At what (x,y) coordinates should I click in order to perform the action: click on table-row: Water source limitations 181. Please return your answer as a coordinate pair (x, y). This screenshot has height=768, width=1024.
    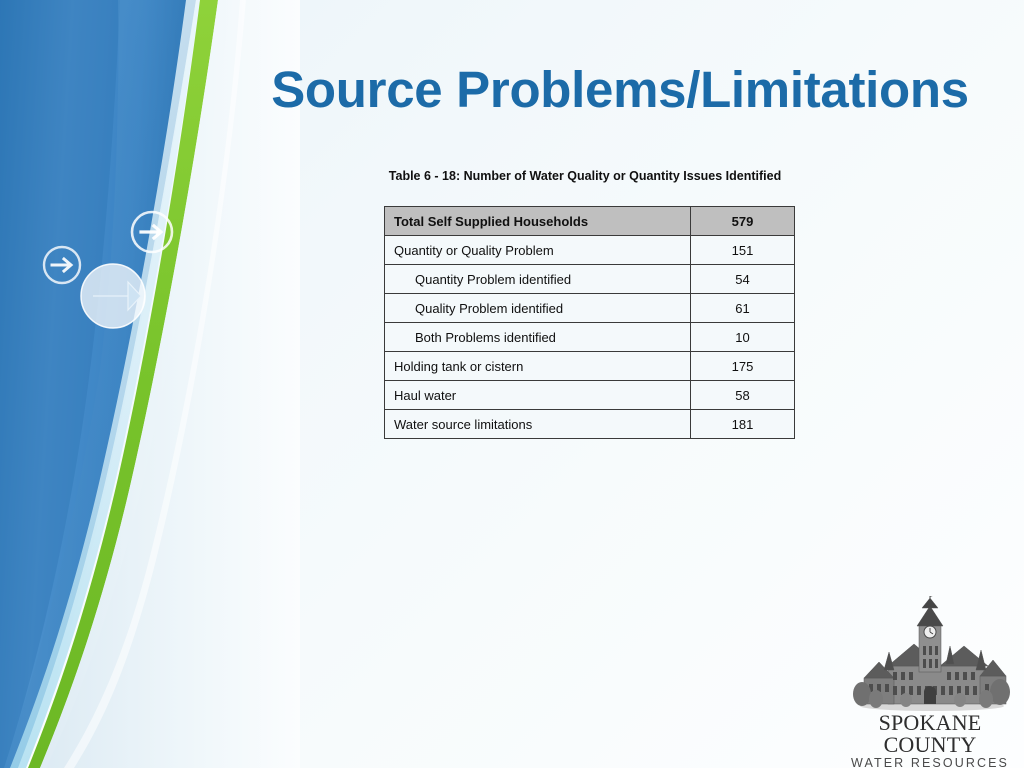
    Looking at the image, I should click on (589, 424).